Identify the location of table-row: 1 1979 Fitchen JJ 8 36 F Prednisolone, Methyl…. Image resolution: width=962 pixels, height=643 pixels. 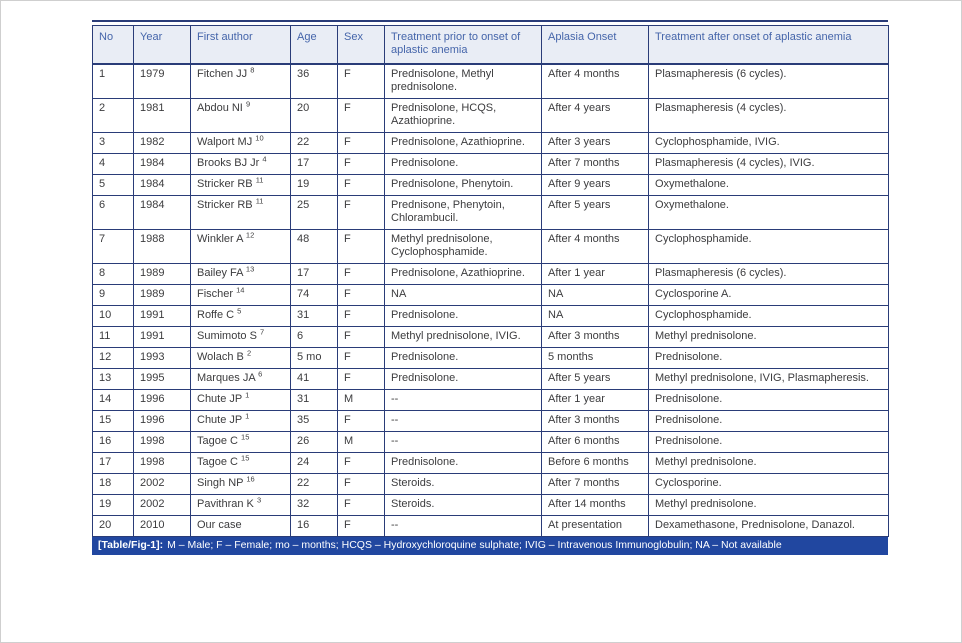
(490, 81).